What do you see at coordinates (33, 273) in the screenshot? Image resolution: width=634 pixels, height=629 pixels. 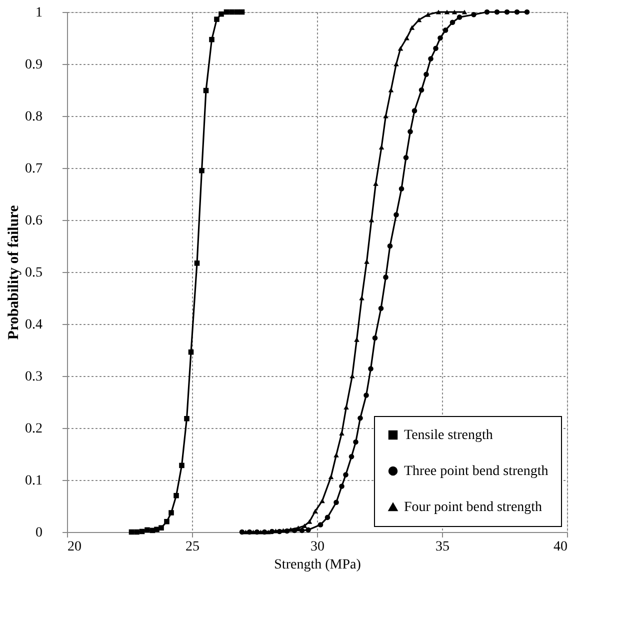 I see `y-tick-label: 0.5` at bounding box center [33, 273].